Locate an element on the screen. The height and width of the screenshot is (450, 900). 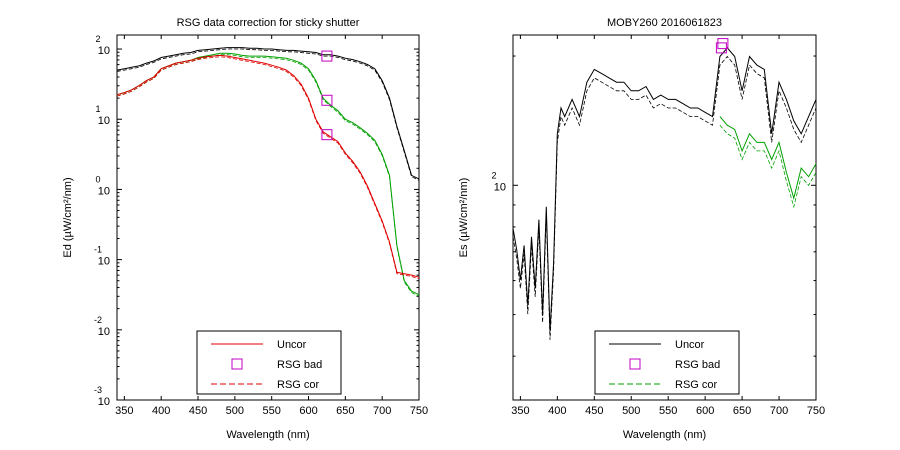
y-tick-exponent: -1 is located at coordinates (98, 250).